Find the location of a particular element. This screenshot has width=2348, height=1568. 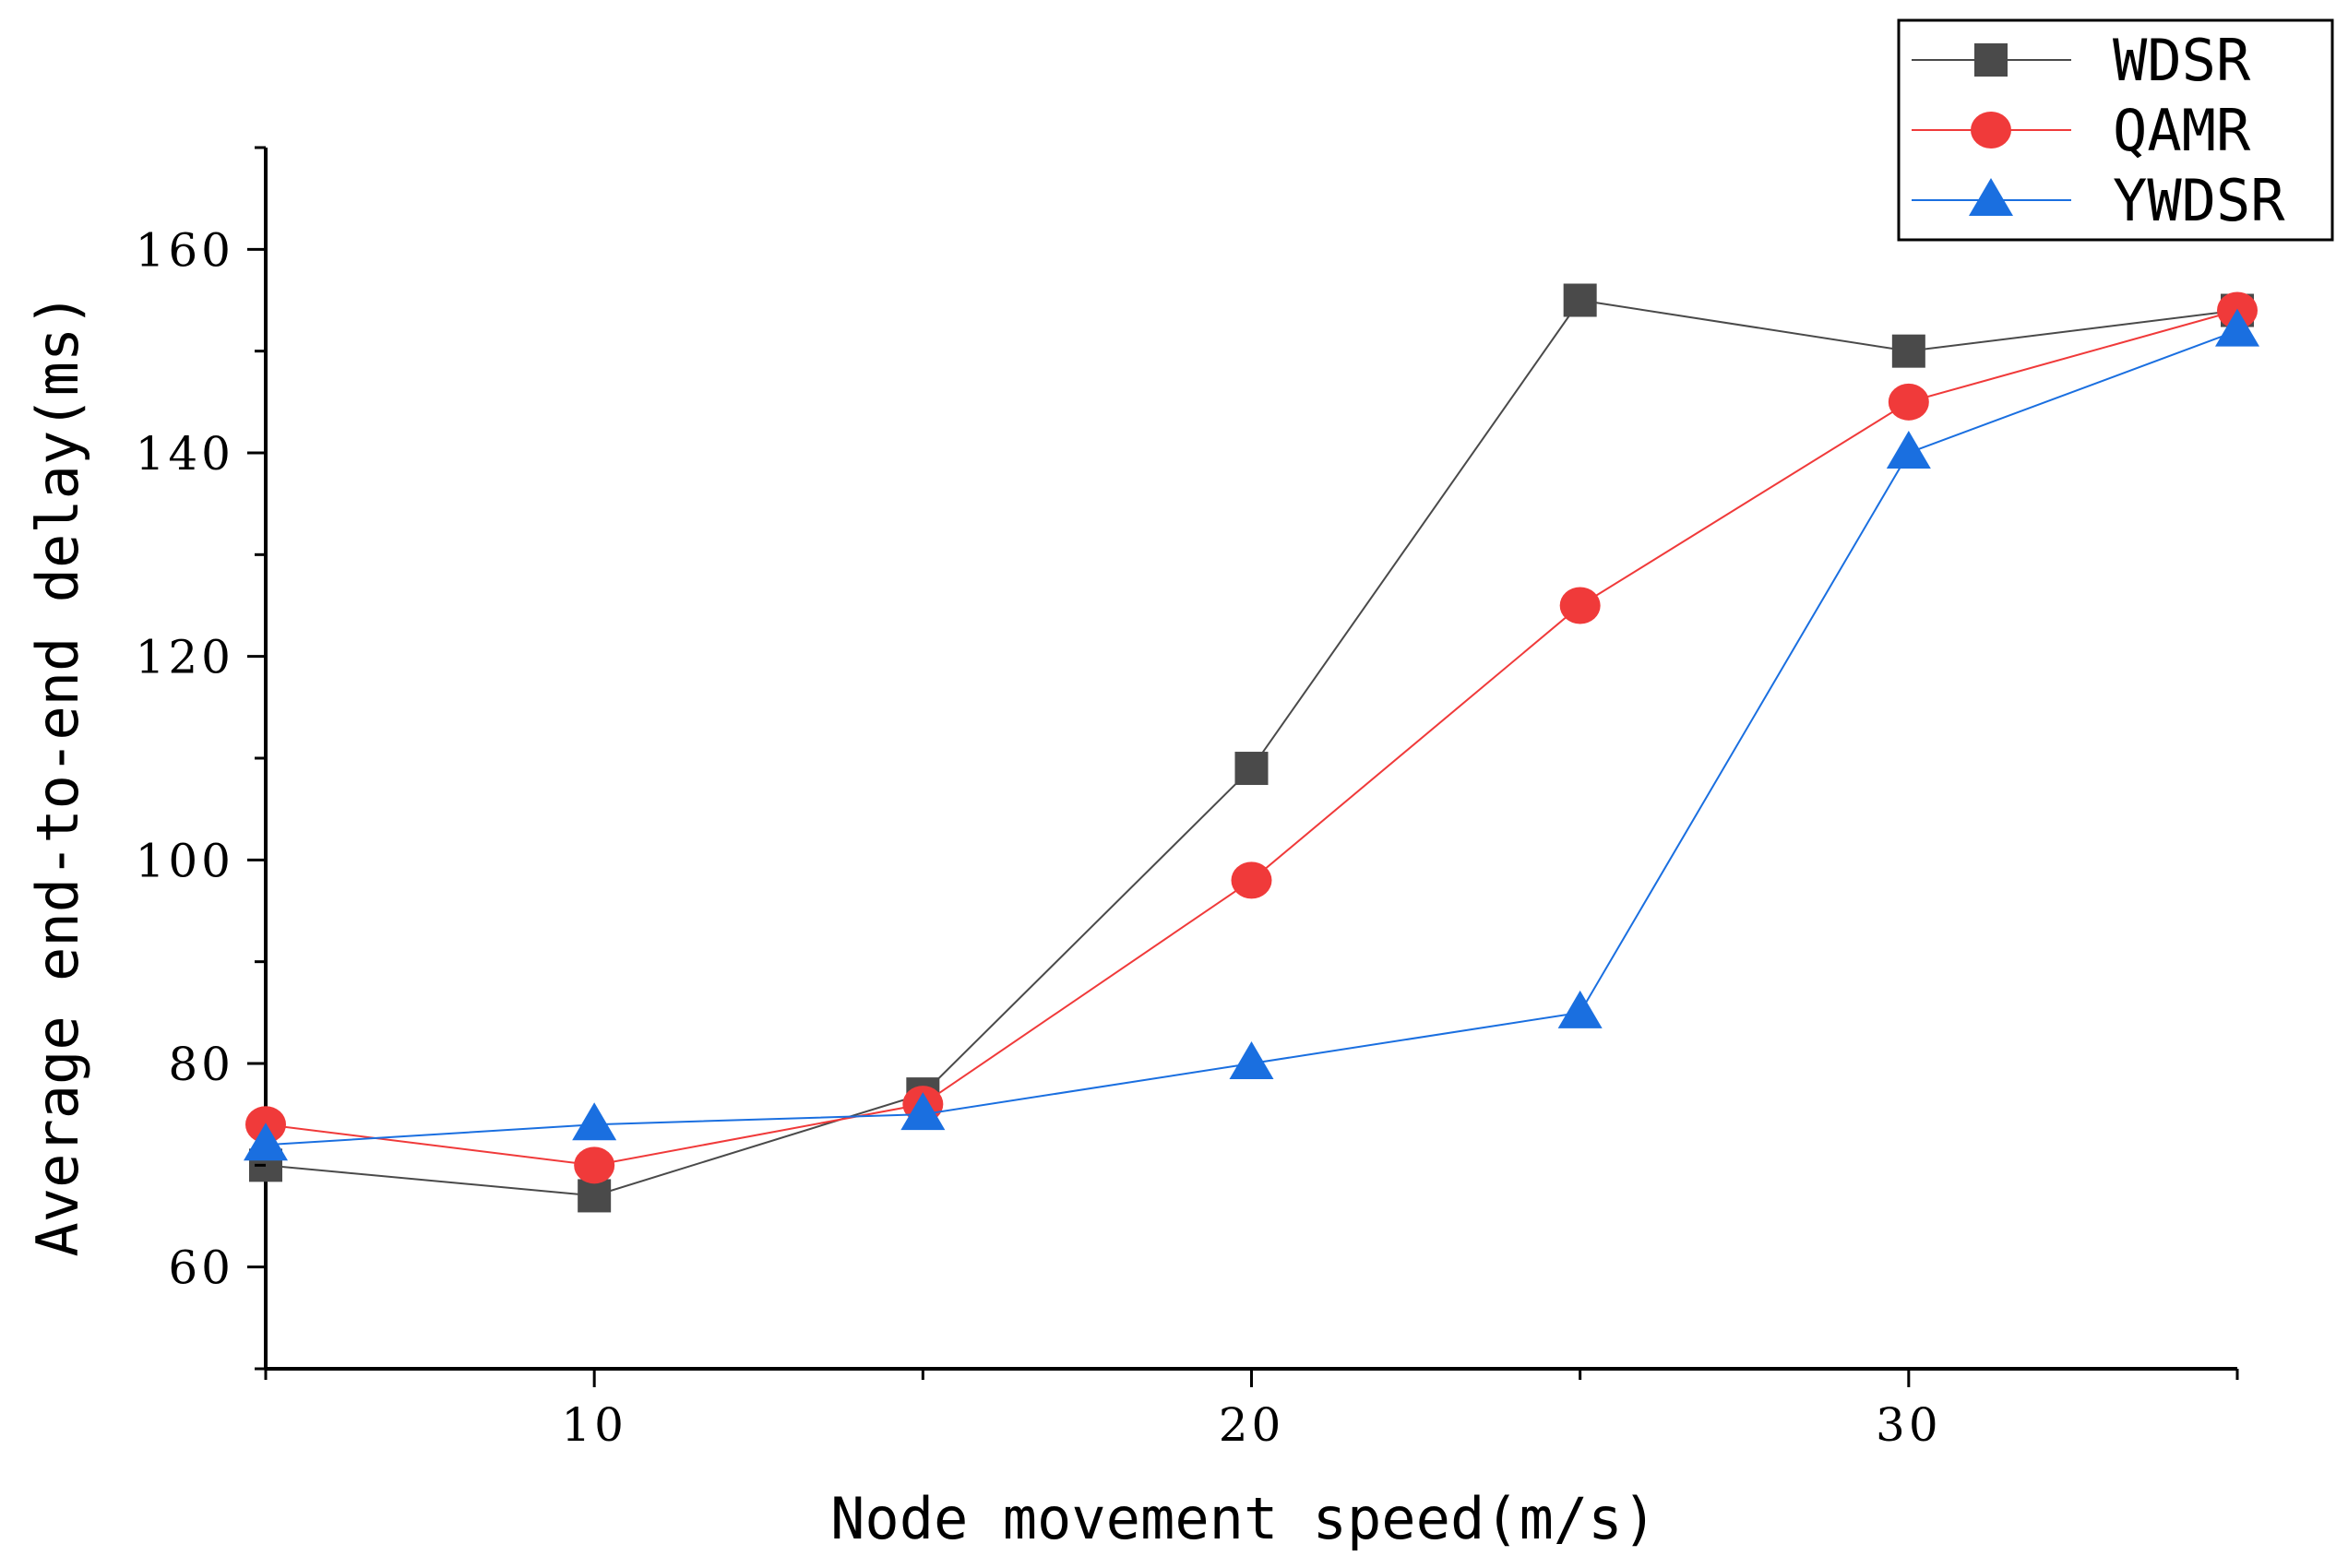

y-tick-label: 140 is located at coordinates (185, 454).